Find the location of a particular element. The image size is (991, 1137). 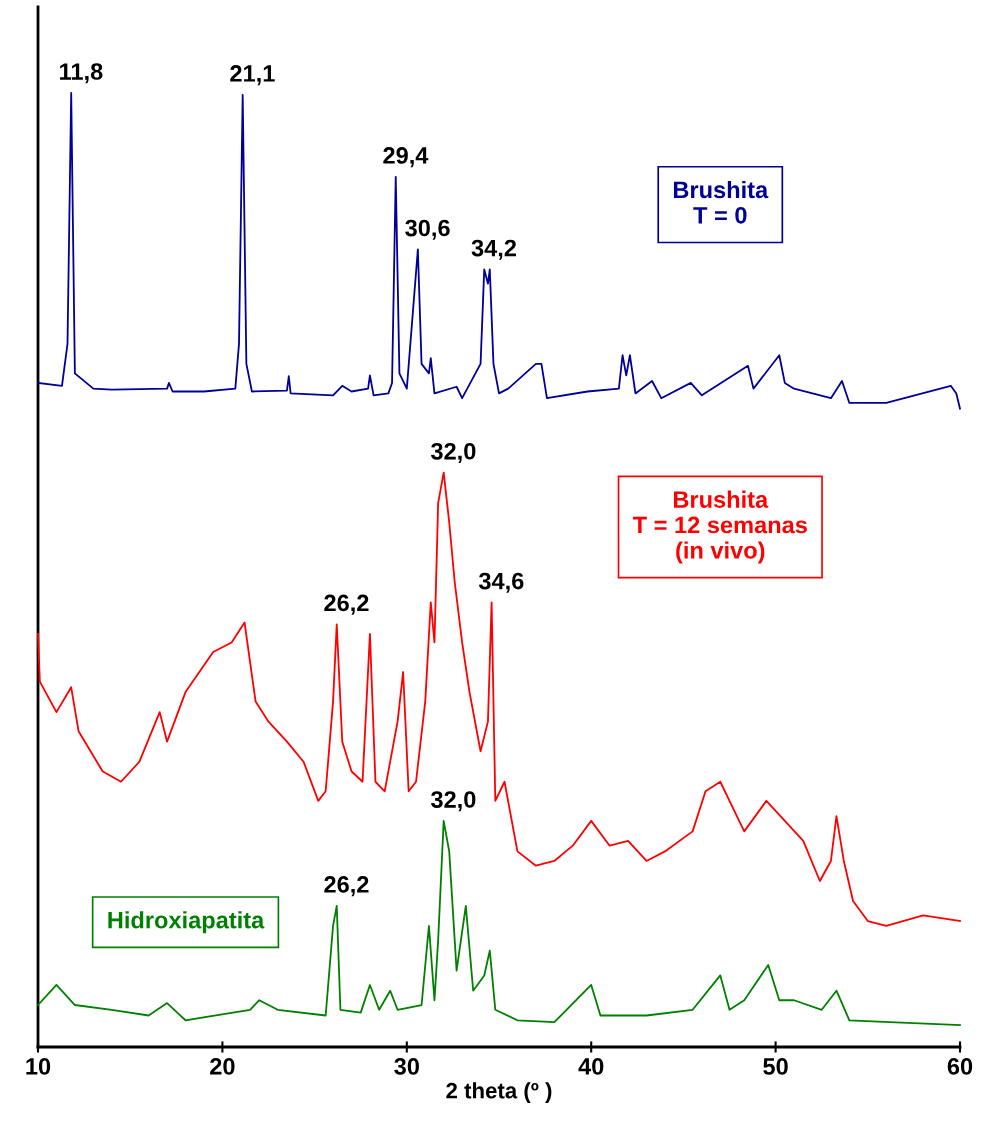

annotation: 30,6 is located at coordinates (427, 229).